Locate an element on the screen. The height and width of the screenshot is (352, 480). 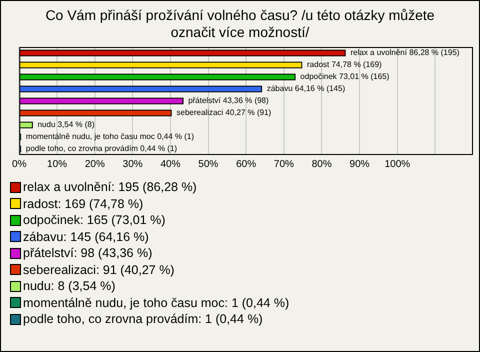
chart-title: Co Vám přináší prožívání volného času? /u této otázky můžete označit více možností/ is located at coordinates (240, 23).